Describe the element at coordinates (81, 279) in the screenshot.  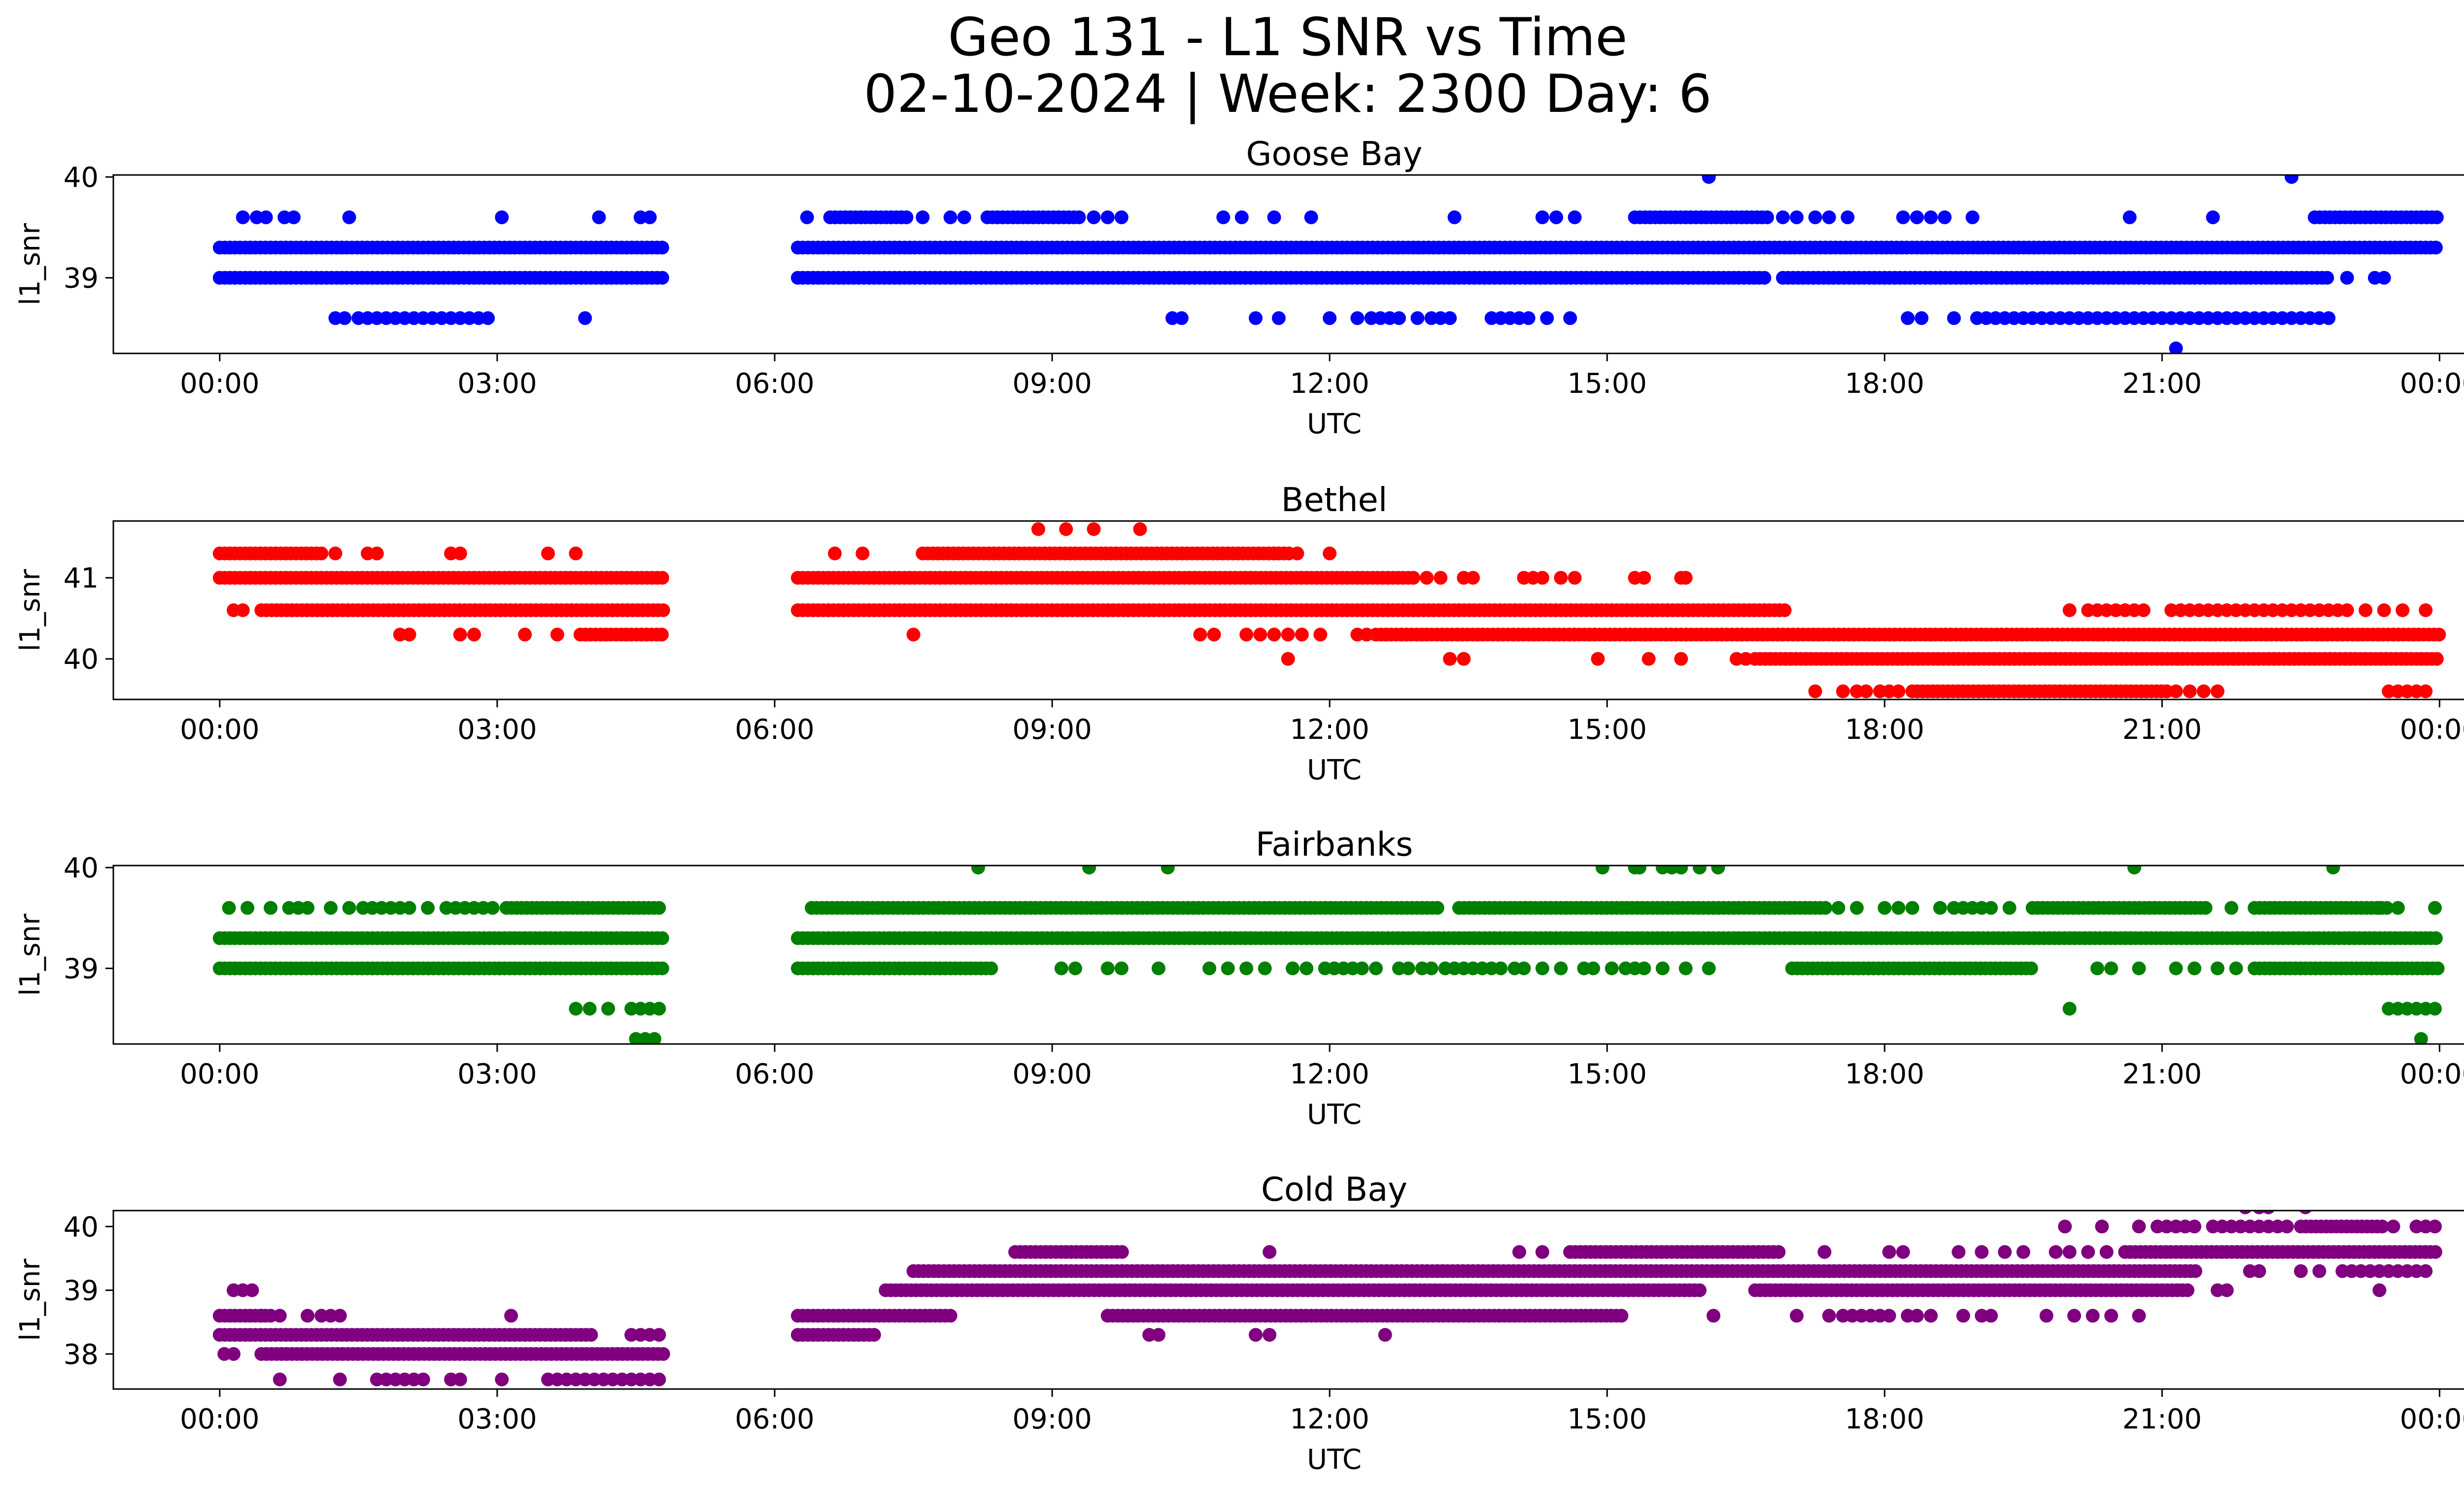
I see `y-tick-label: 39` at that location.